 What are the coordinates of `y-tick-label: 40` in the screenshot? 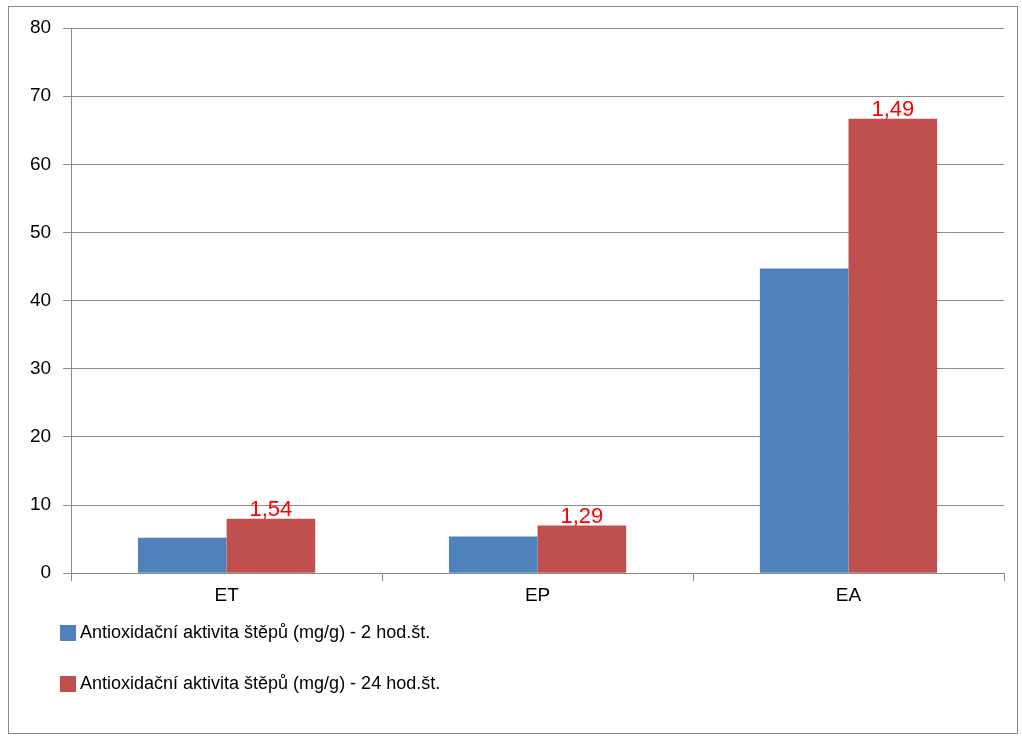 It's located at (40, 299).